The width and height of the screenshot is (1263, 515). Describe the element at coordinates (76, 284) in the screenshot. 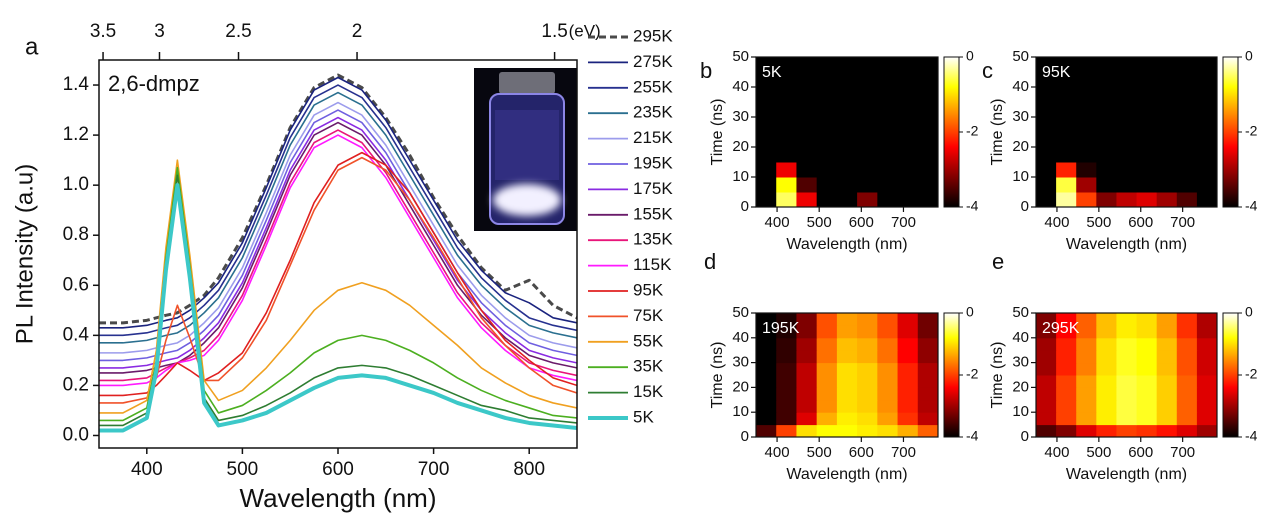

I see `y-tick-label: 0.6` at that location.